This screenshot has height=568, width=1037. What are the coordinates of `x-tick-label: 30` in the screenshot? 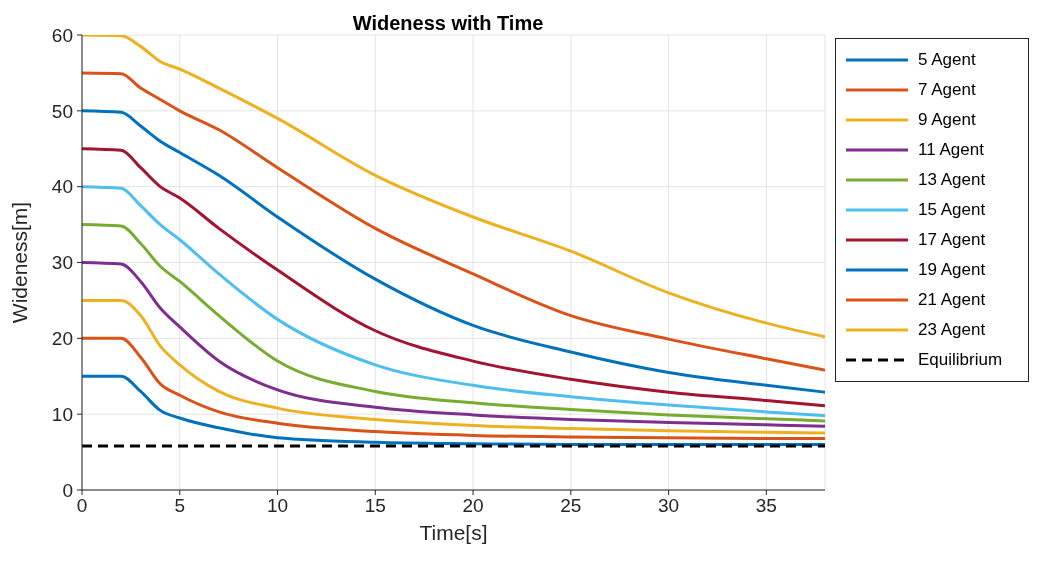 It's located at (669, 506).